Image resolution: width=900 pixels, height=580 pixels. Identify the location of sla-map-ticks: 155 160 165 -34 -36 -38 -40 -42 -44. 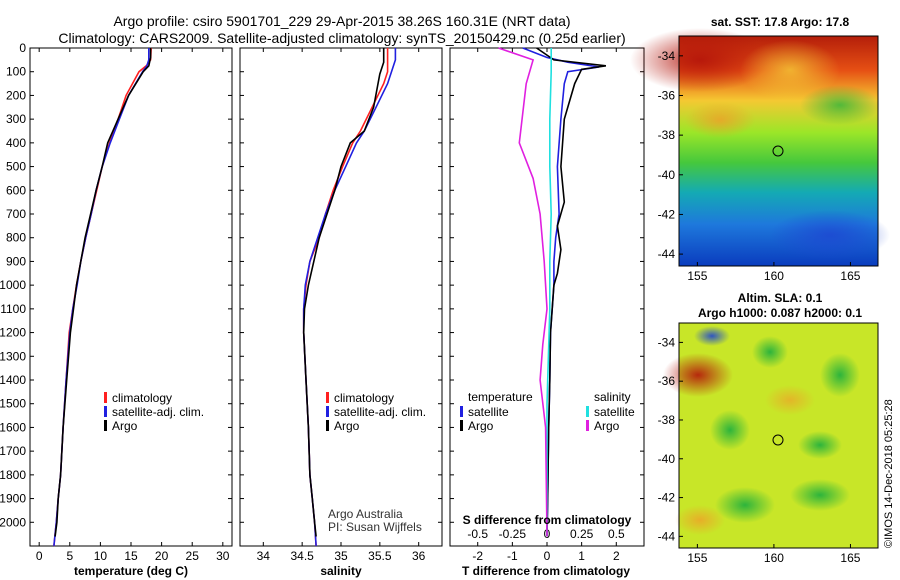
(759, 450).